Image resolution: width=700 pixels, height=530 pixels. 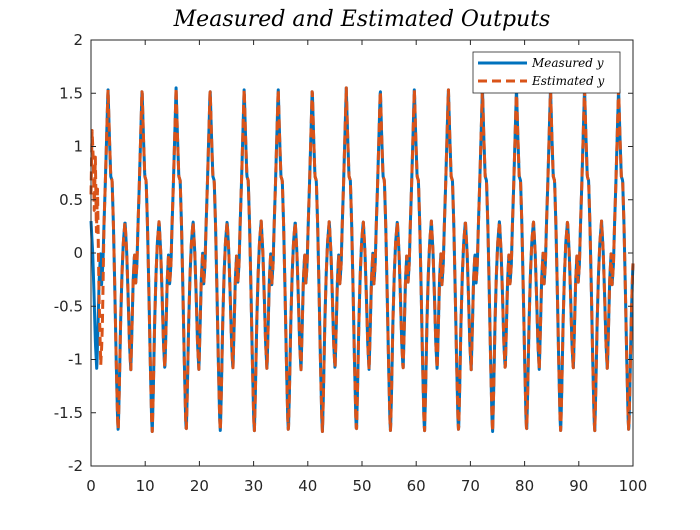 I want to click on legend-box, so click(x=546, y=72).